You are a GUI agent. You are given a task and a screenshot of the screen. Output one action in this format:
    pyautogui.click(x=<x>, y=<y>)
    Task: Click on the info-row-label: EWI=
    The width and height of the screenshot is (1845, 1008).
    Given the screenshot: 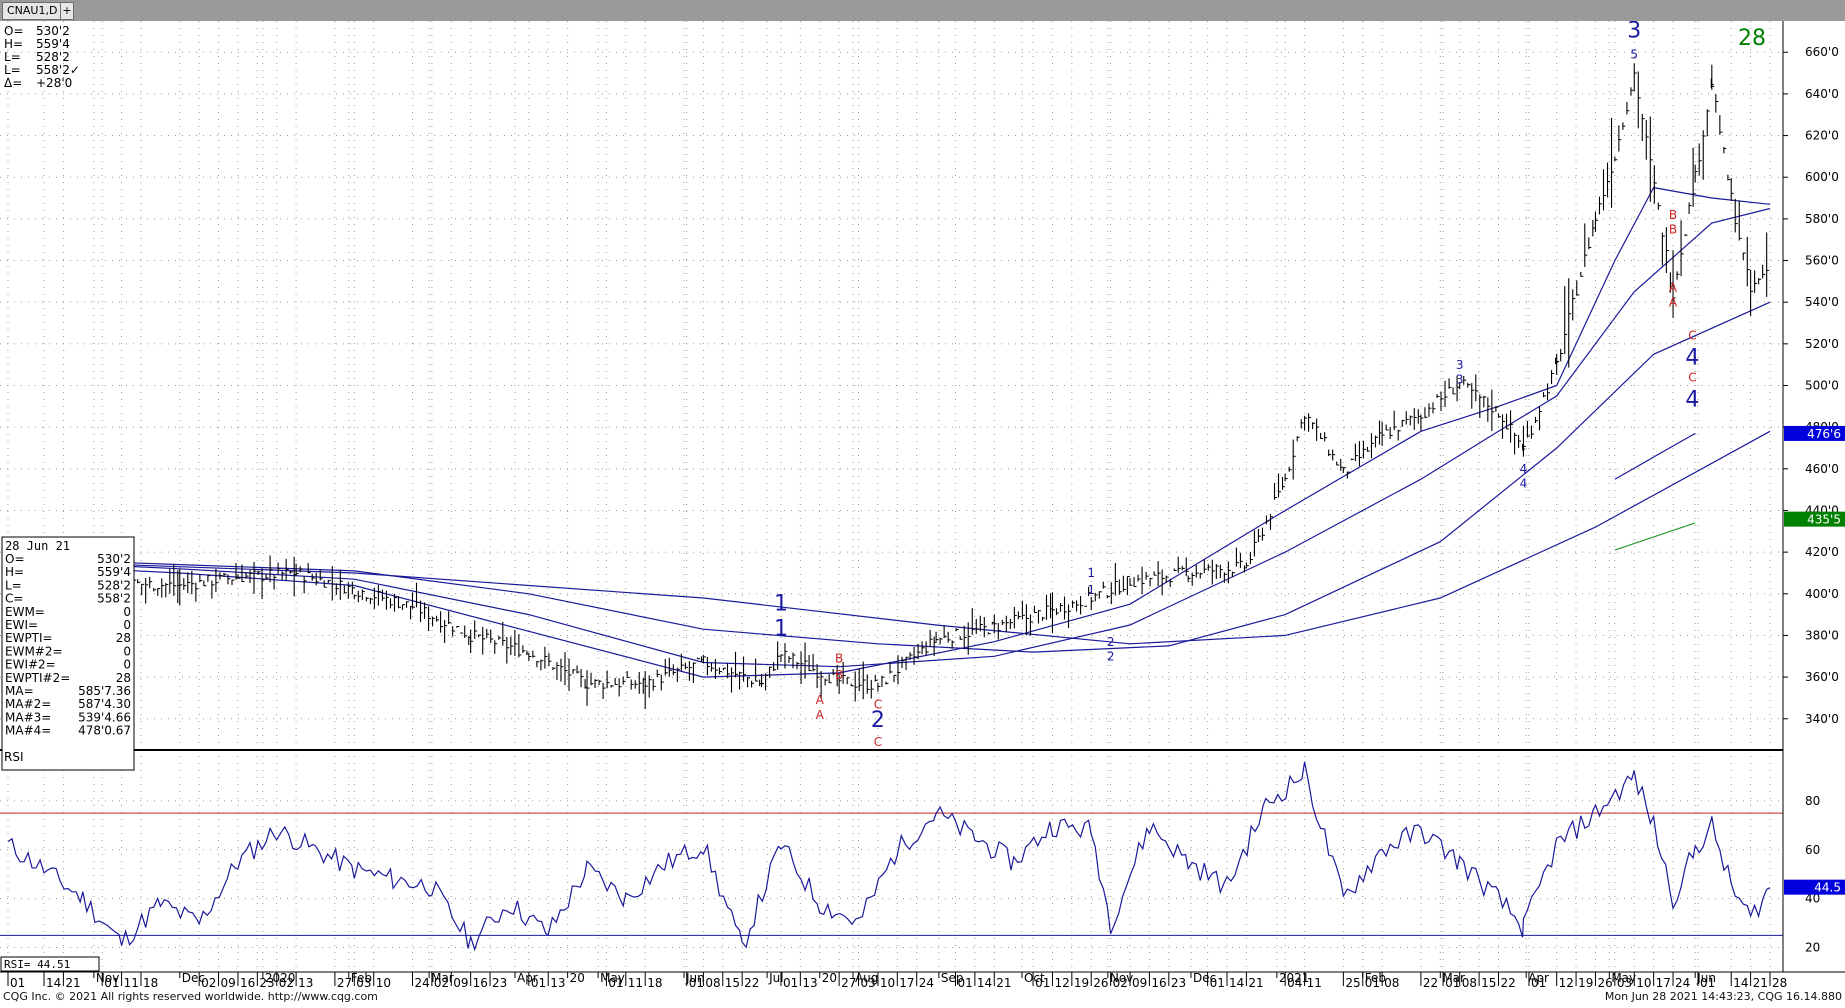 What is the action you would take?
    pyautogui.click(x=21, y=625)
    